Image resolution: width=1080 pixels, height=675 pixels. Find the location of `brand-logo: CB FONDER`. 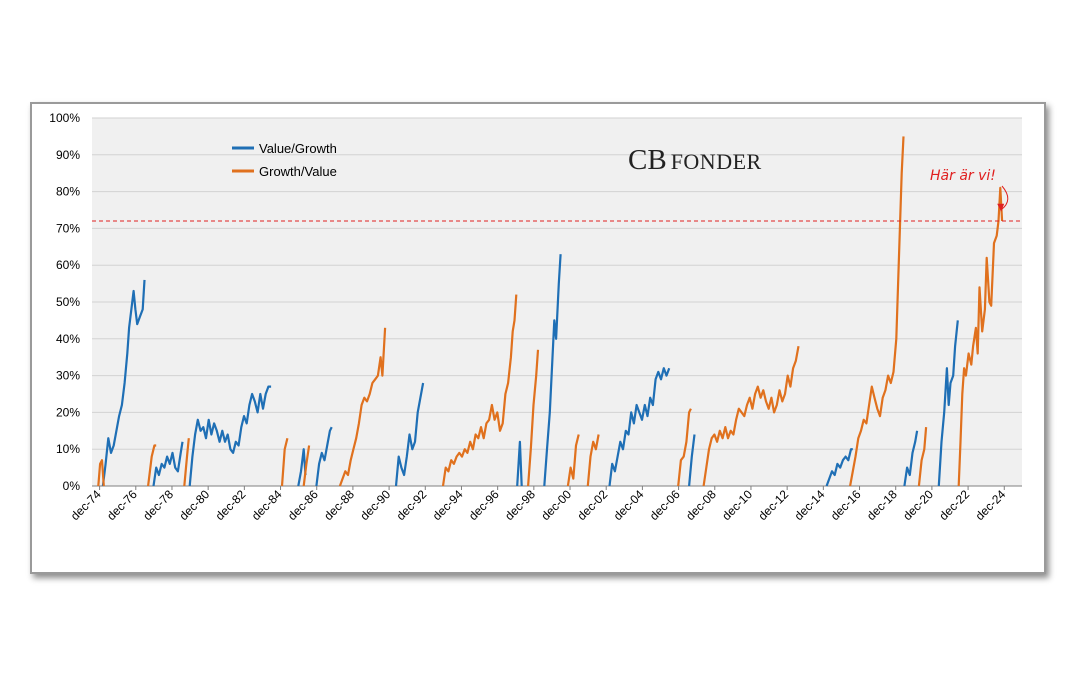

brand-logo: CB FONDER is located at coordinates (695, 160).